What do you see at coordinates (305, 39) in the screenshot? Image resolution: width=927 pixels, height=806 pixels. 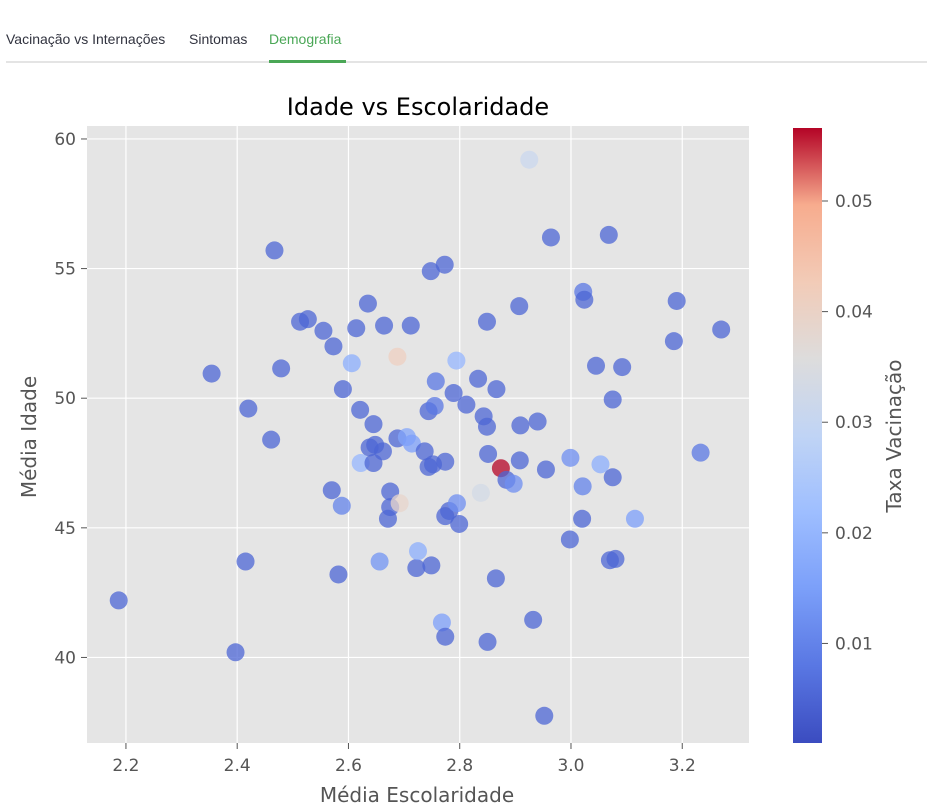 I see `tab-demografia: Demografia` at bounding box center [305, 39].